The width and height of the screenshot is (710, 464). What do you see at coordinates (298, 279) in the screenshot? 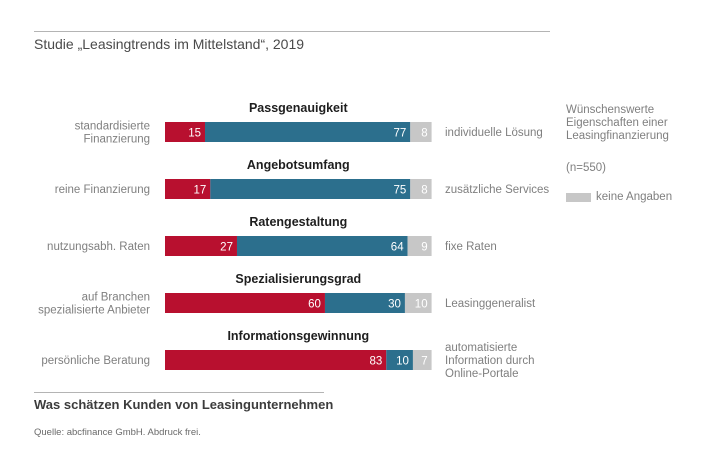
I see `category-label: Spezialisierungsgrad` at bounding box center [298, 279].